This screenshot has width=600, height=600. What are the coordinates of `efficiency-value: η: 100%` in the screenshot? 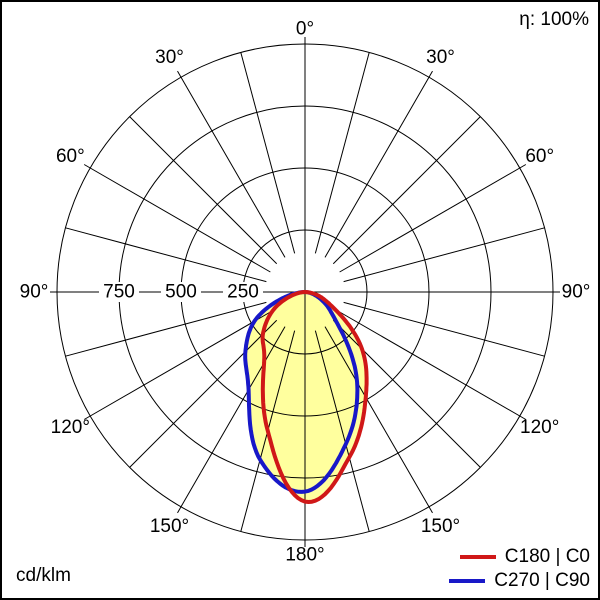 It's located at (554, 19).